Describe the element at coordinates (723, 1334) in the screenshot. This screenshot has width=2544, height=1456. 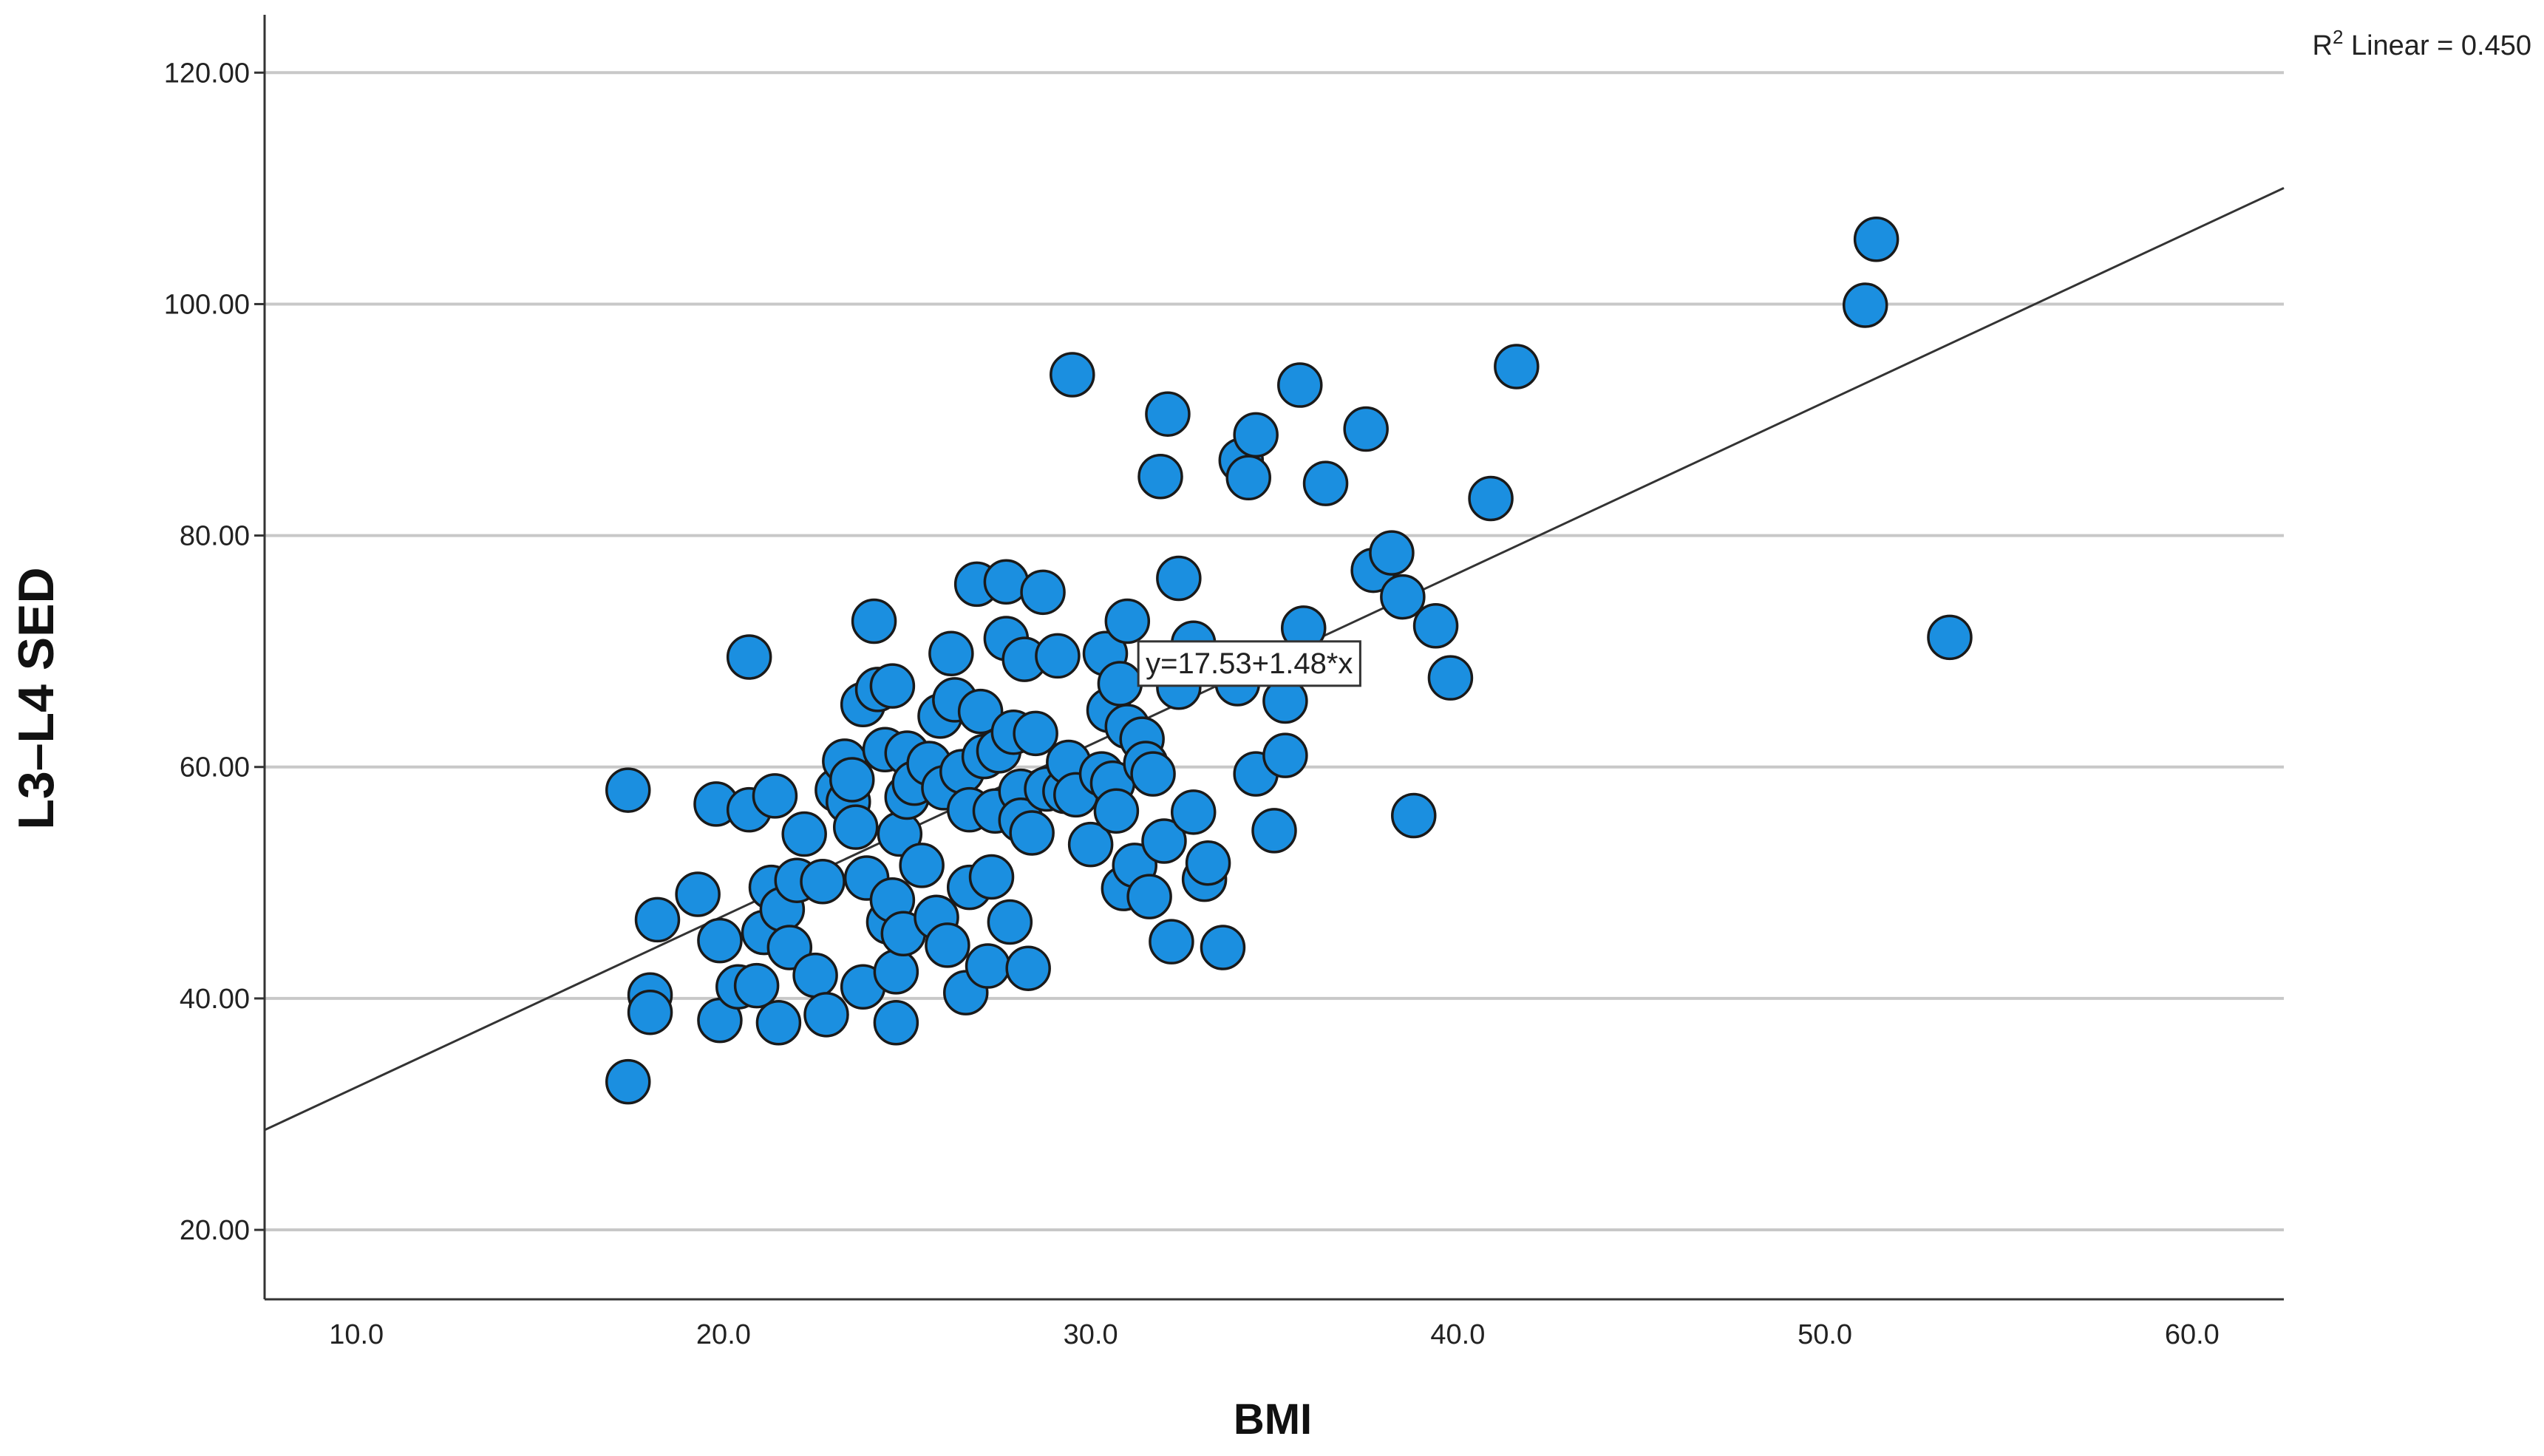
I see `x-tick-label-1: 20.0` at that location.